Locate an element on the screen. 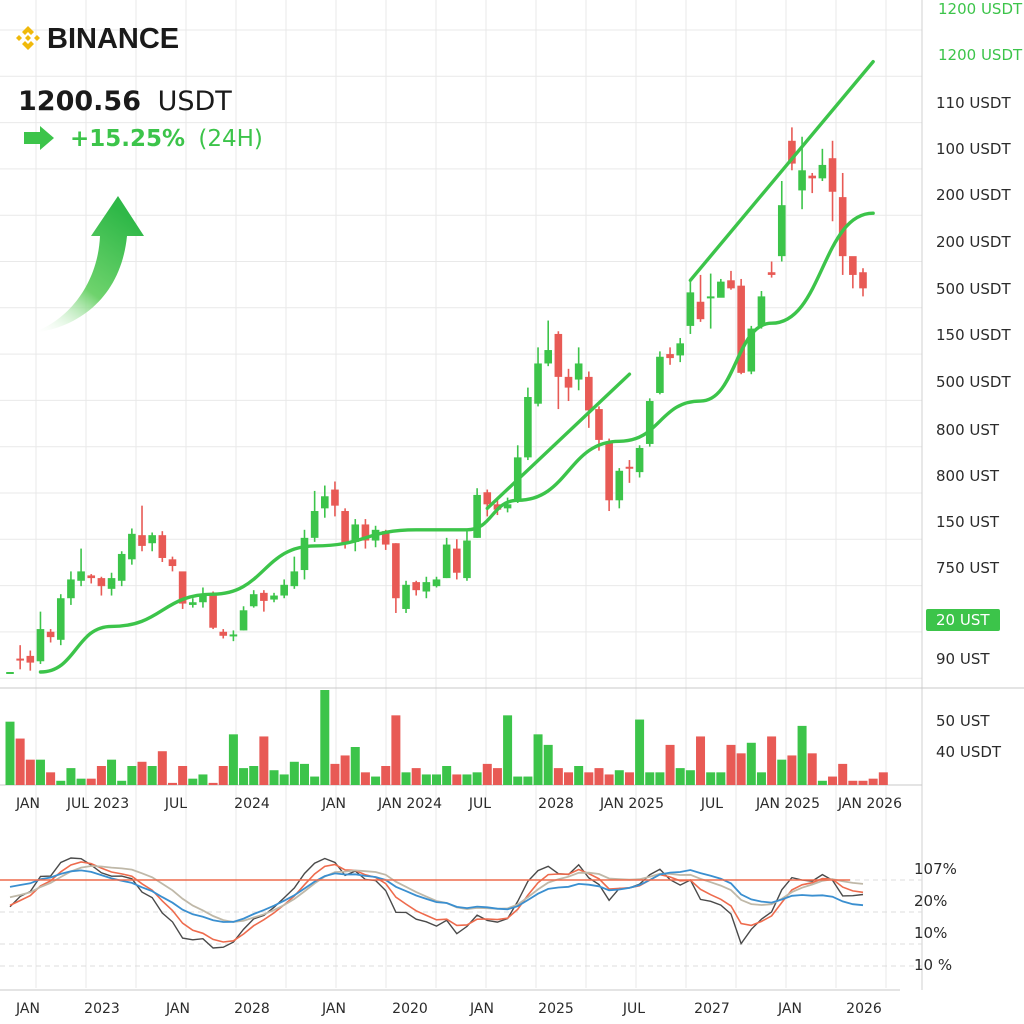  time-axis-label: 2023 is located at coordinates (102, 1009).